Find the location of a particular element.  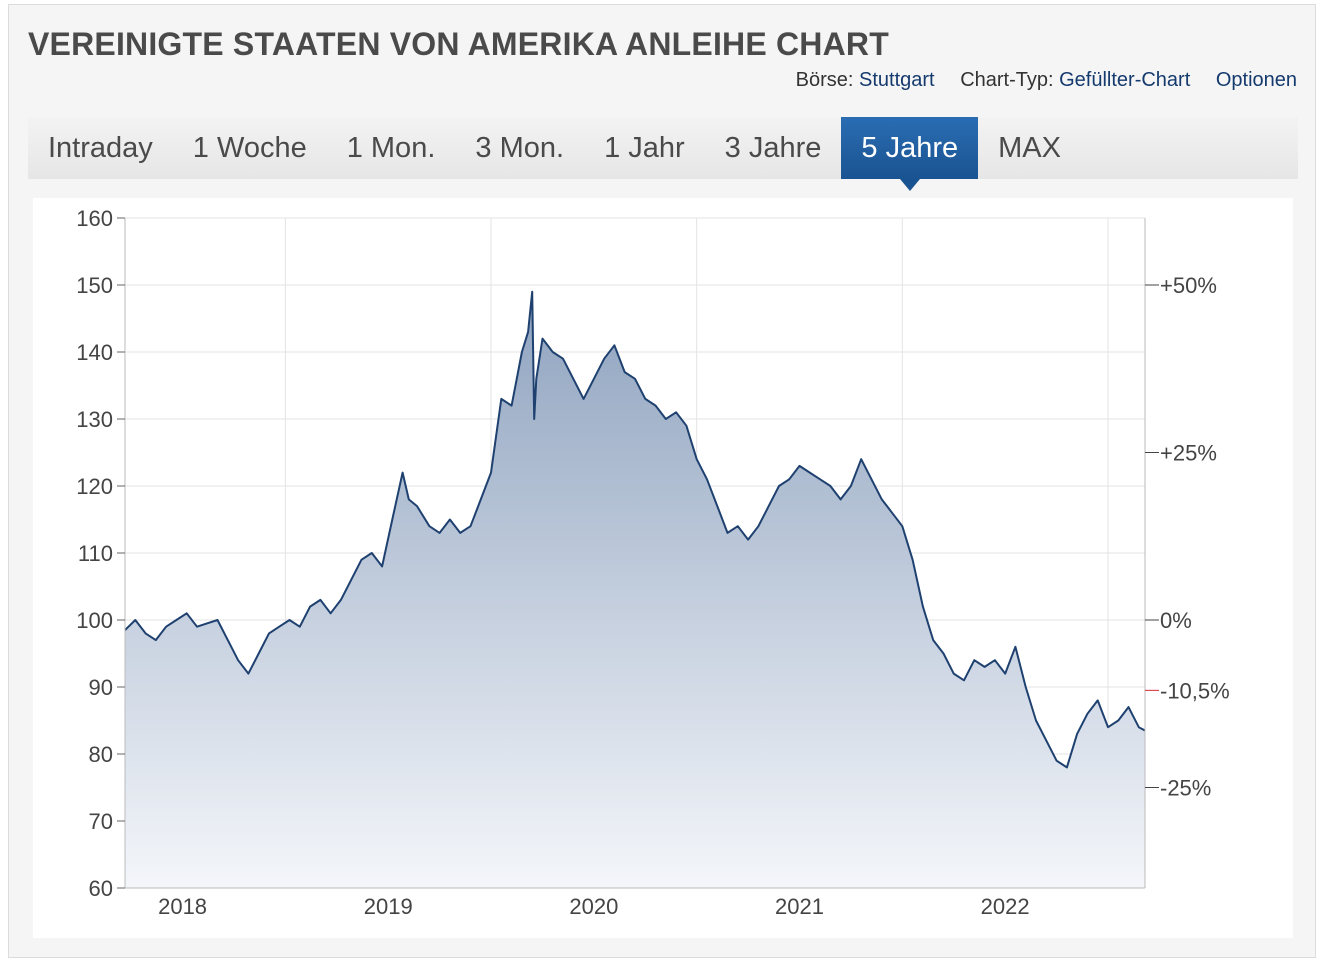

right-tick-label: 0% is located at coordinates (1176, 620).